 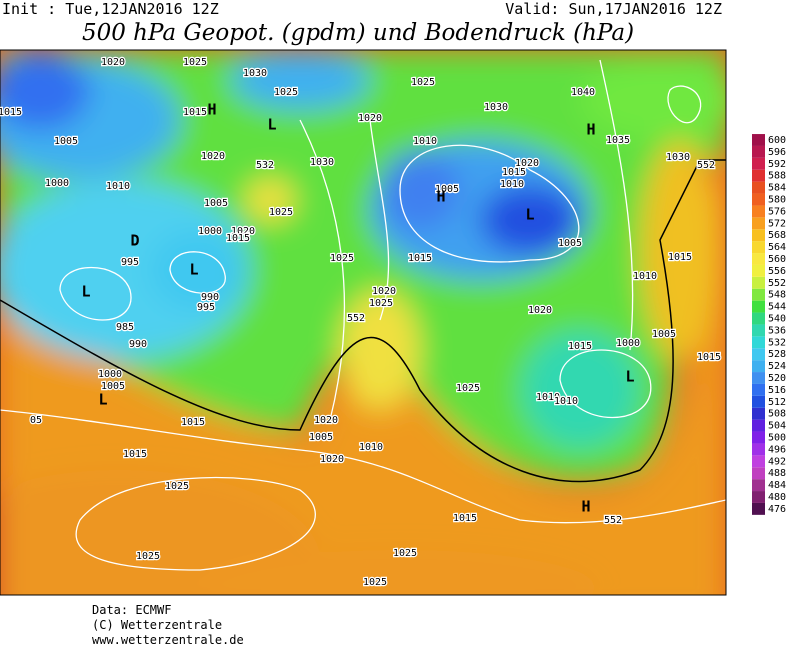 I want to click on colorbar-label: 588, so click(x=777, y=176).